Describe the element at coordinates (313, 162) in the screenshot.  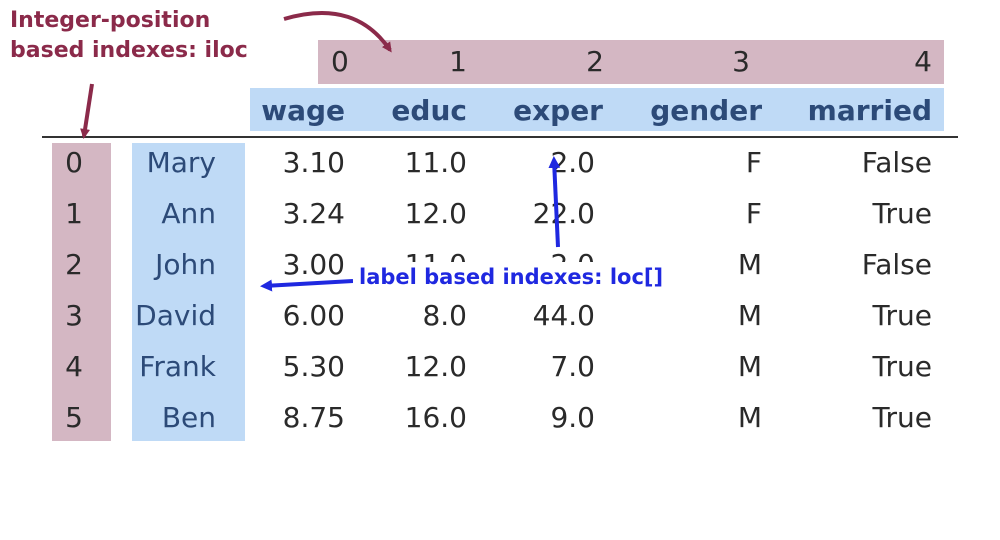
I see `table-cell: 3.10` at that location.